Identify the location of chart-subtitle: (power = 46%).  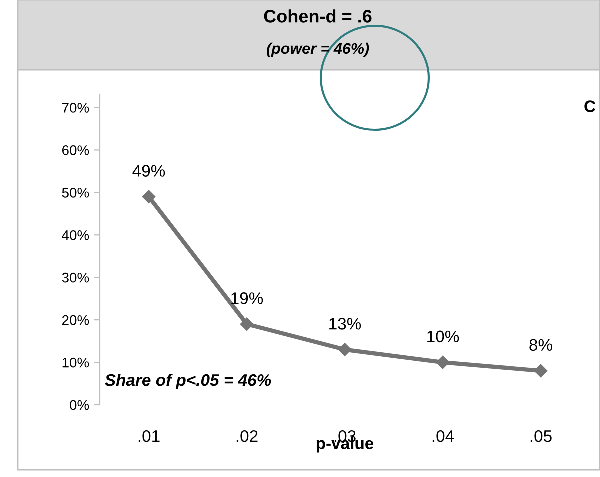
(318, 50).